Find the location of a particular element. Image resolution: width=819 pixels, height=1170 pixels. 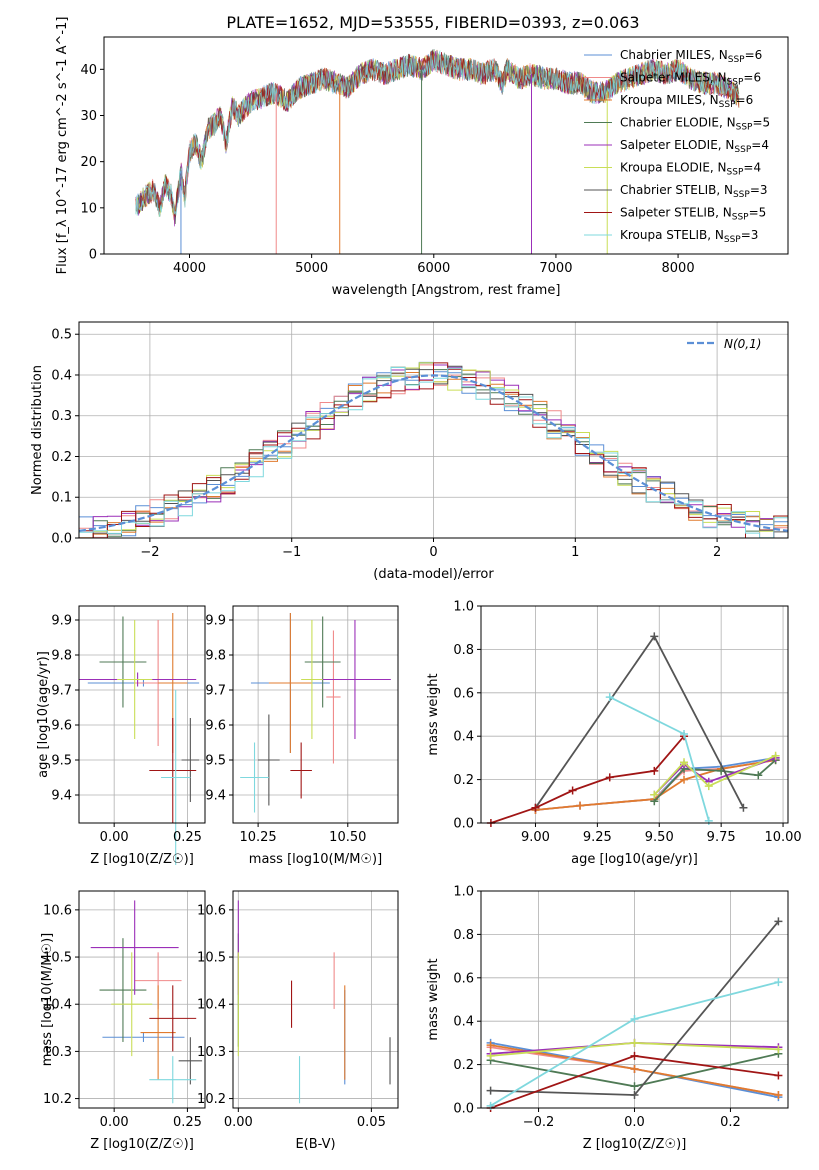

x-tick-label: 0 is located at coordinates (433, 552).